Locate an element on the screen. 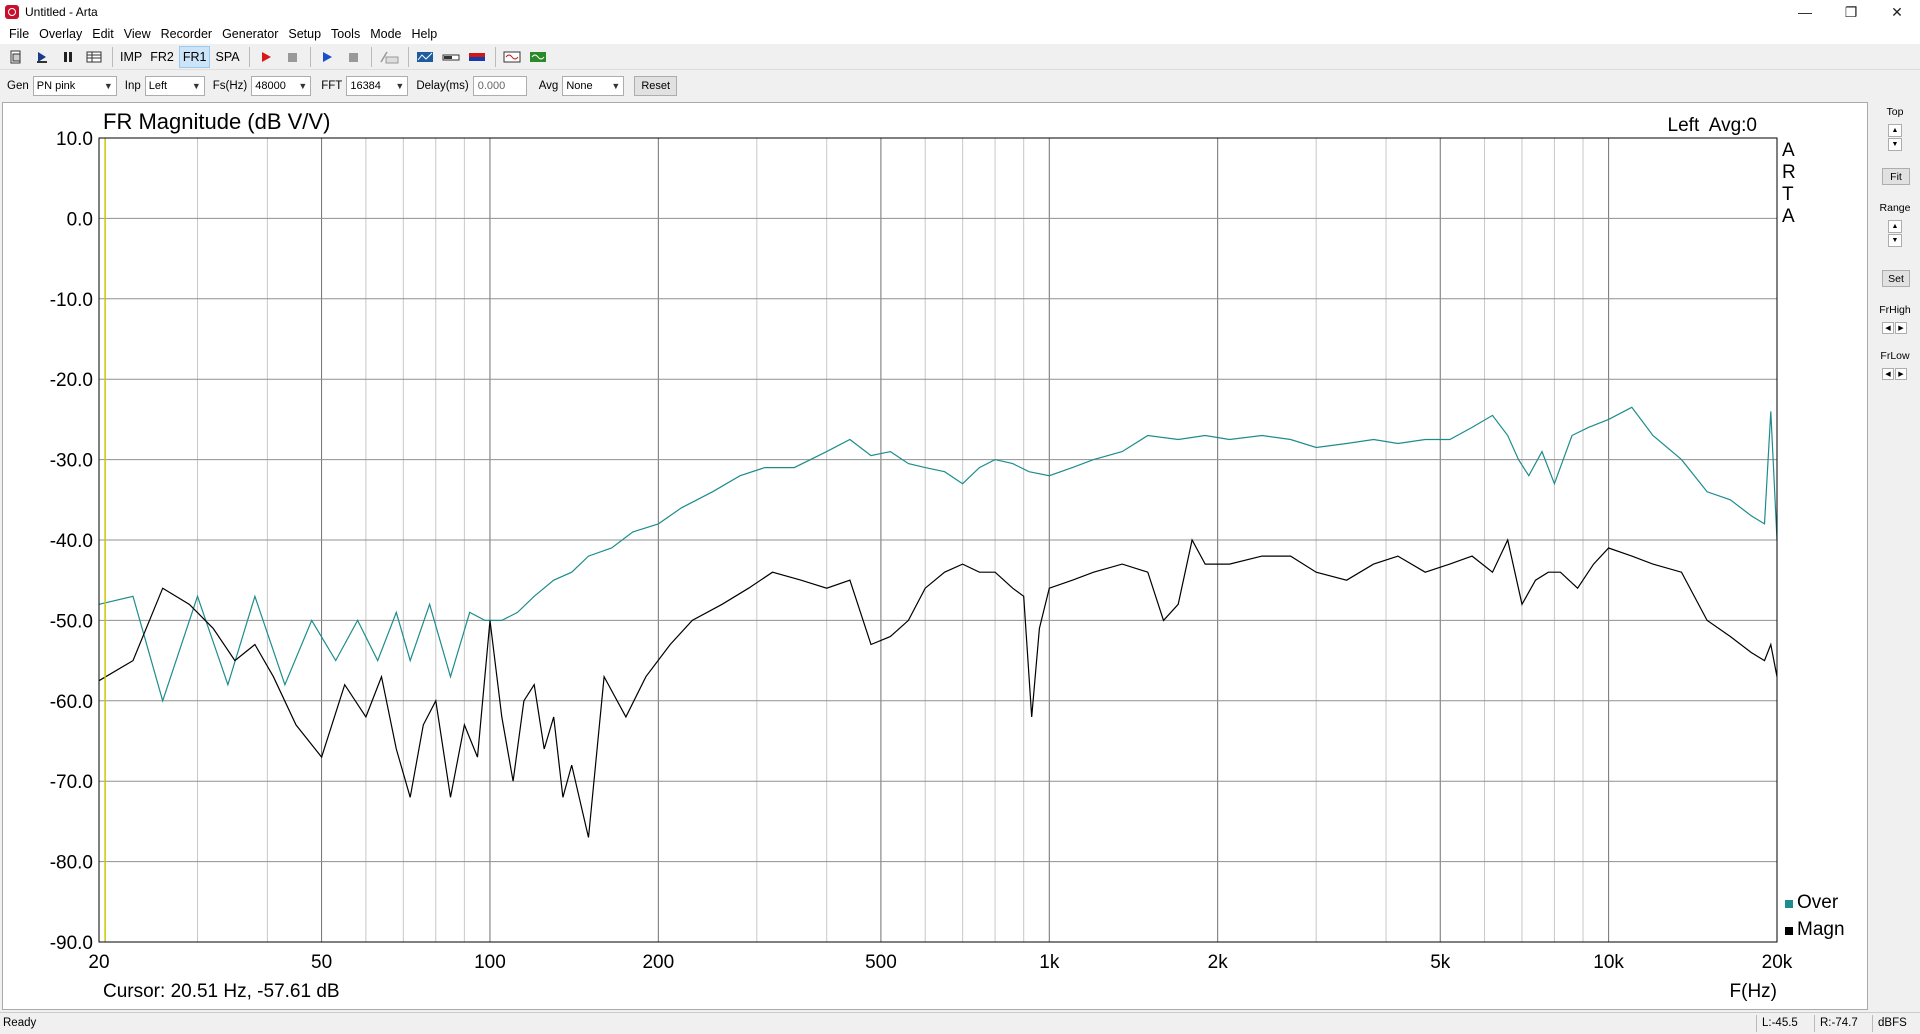  fit-button: Fit is located at coordinates (1896, 176).